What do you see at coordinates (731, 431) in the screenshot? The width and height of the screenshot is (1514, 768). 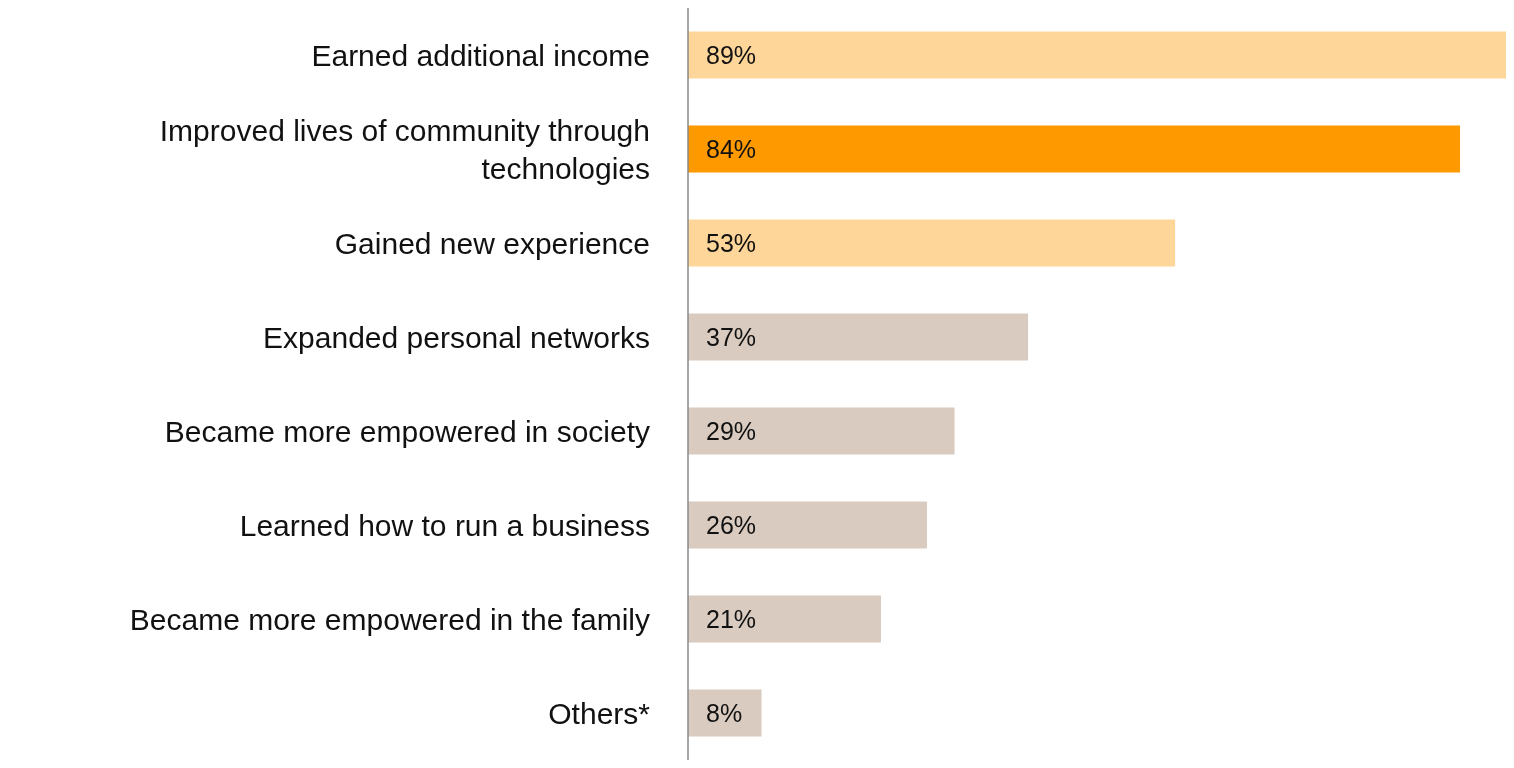 I see `data-label: 29%` at bounding box center [731, 431].